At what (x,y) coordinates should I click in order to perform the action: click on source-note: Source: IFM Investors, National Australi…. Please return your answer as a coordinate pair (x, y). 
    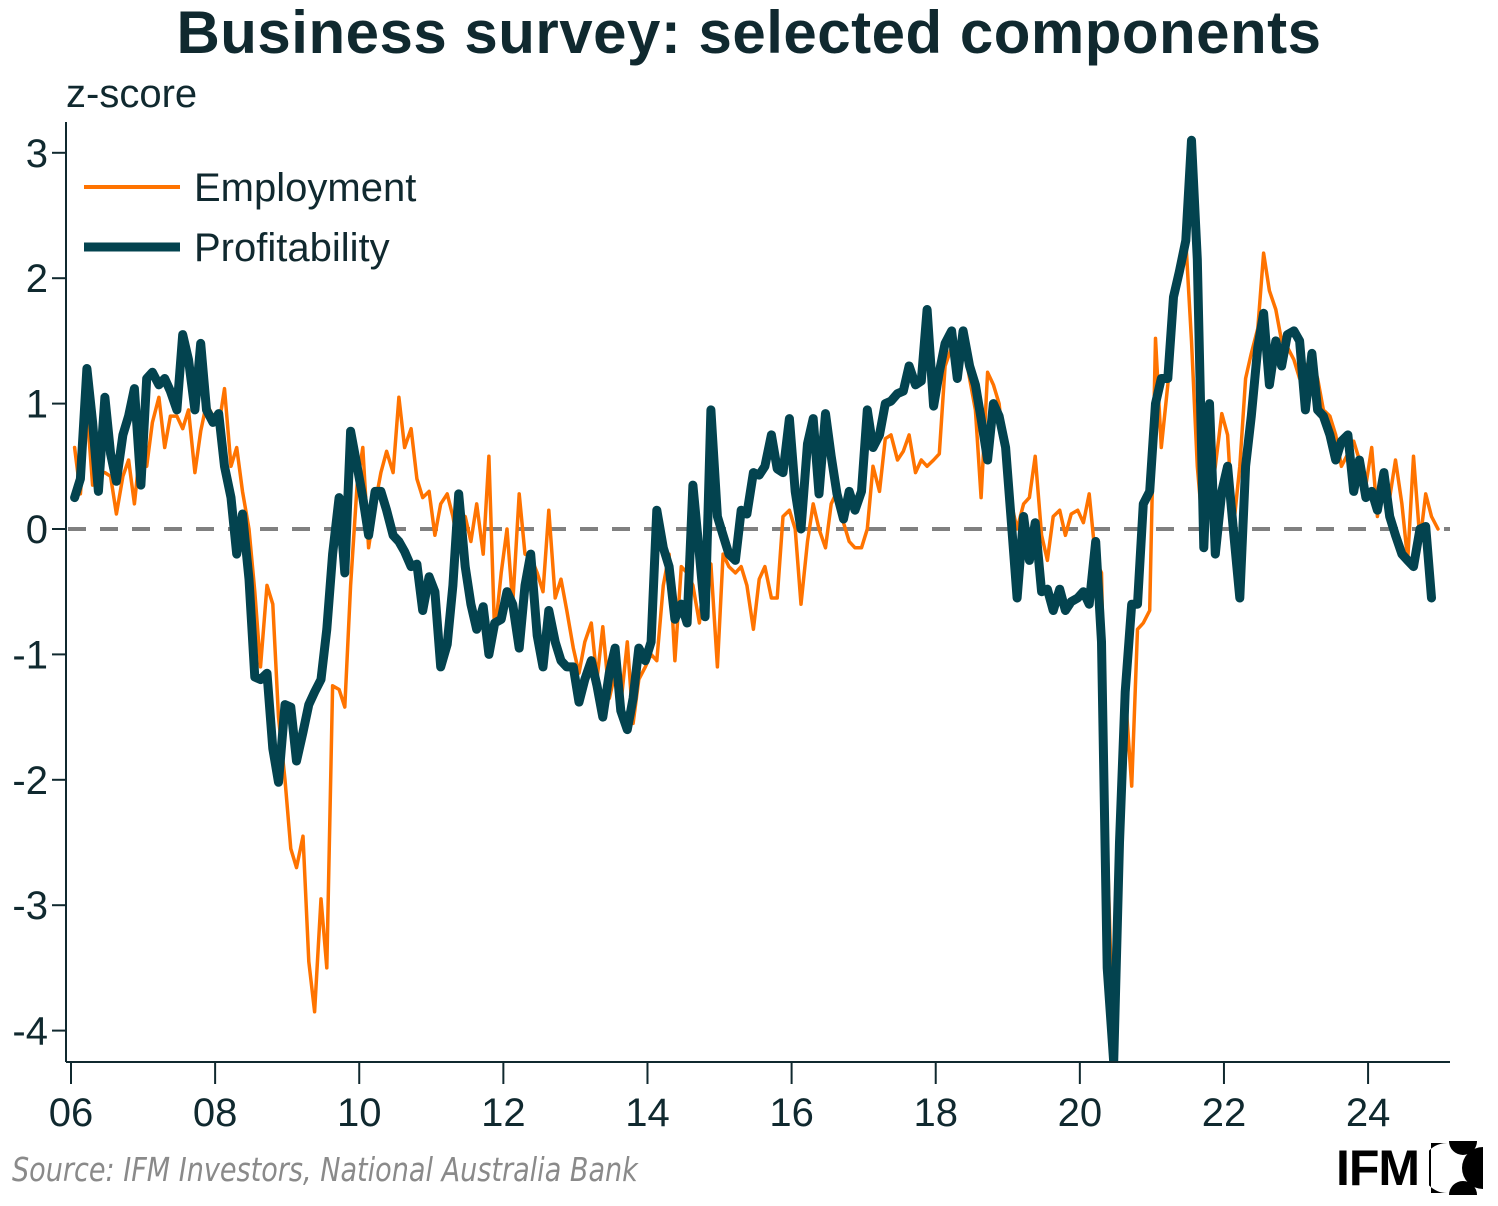
    Looking at the image, I should click on (325, 1169).